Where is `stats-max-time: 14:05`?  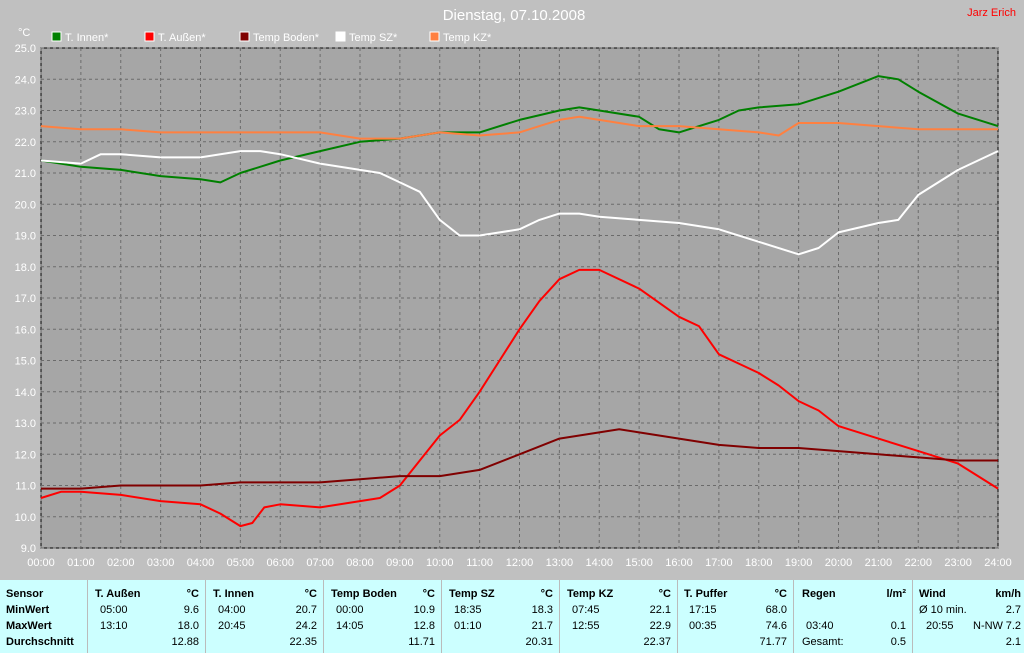
stats-max-time: 14:05 is located at coordinates (350, 626).